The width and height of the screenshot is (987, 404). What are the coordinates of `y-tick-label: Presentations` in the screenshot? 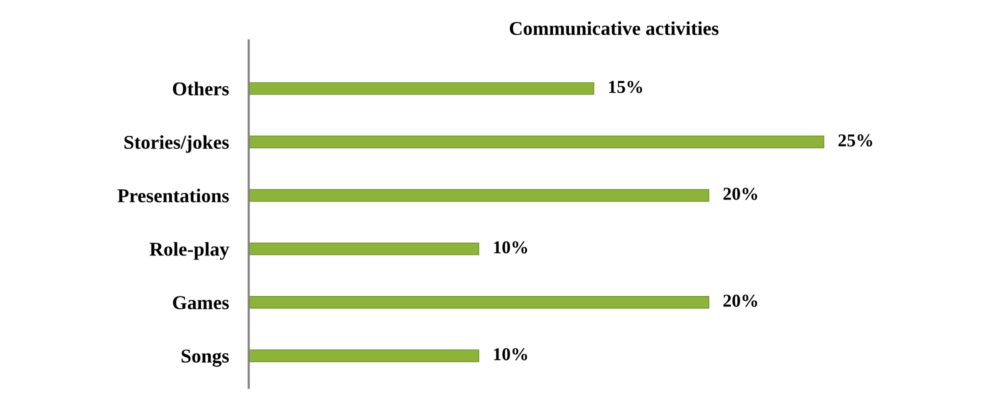 It's located at (173, 195).